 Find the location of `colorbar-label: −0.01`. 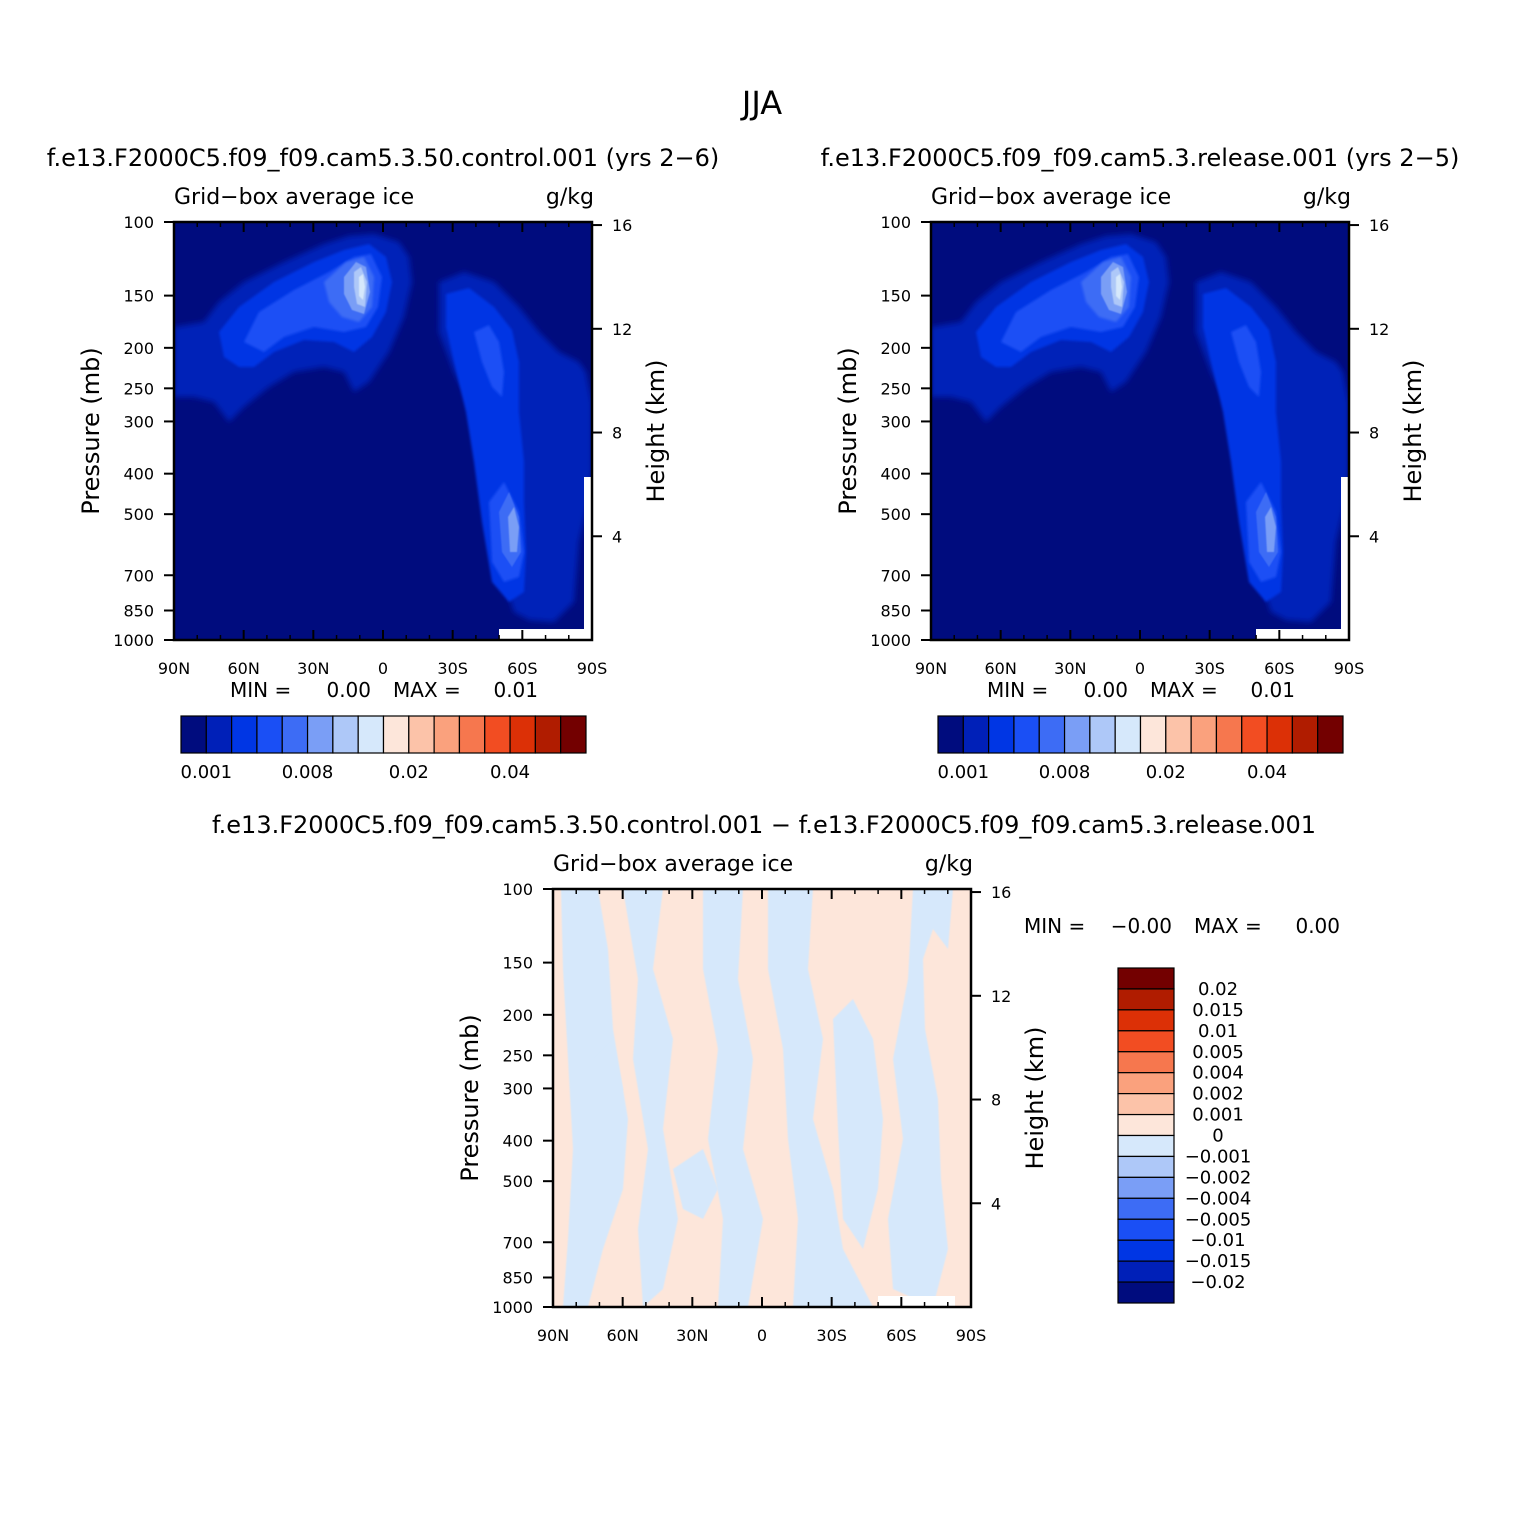

colorbar-label: −0.01 is located at coordinates (1217, 1240).